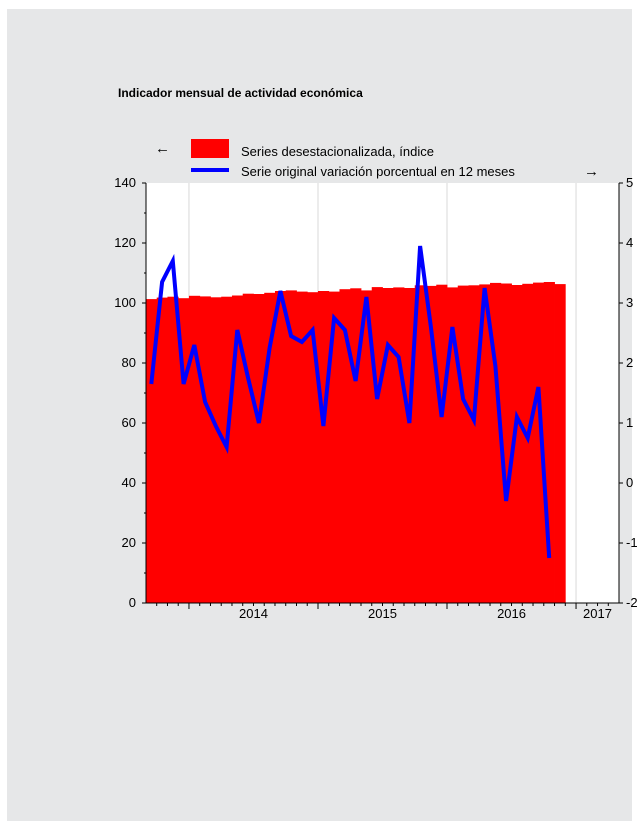 The image size is (640, 831). Describe the element at coordinates (162, 148) in the screenshot. I see `legend-left-arrow: ←` at that location.